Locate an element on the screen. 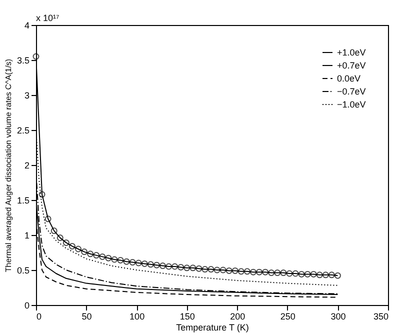 This screenshot has height=336, width=401. legend-label: 0.0eV is located at coordinates (349, 79).